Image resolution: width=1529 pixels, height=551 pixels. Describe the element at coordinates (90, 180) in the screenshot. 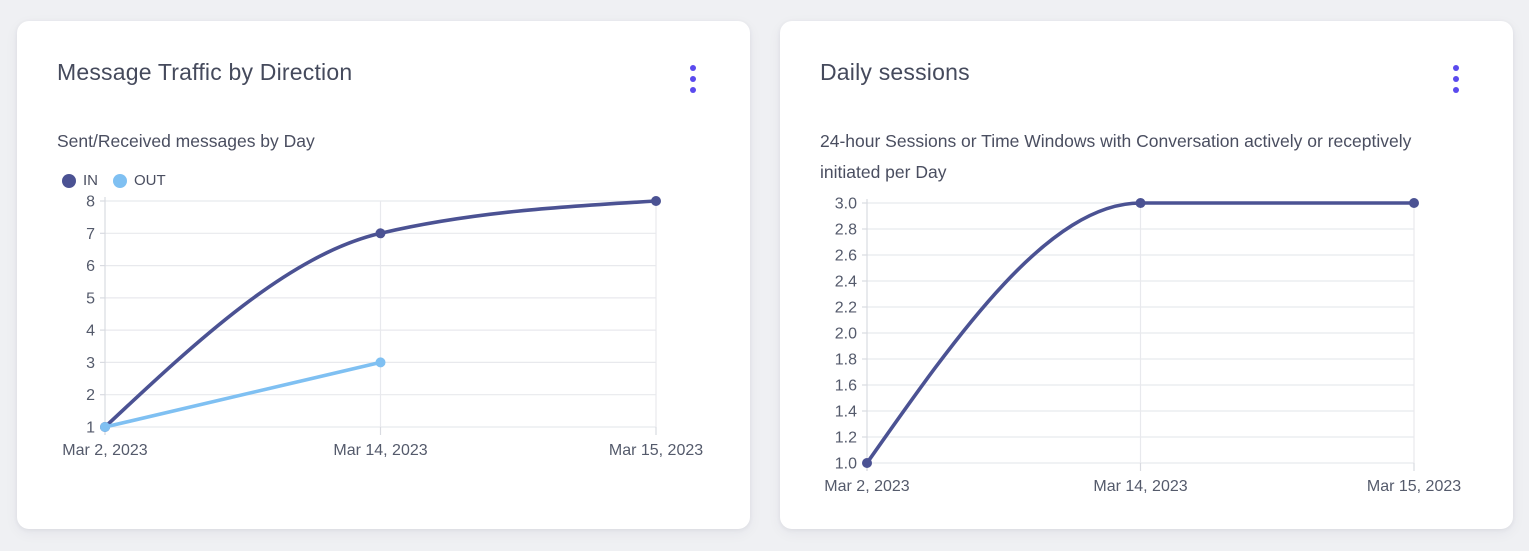

I see `legend-label-in: IN` at that location.